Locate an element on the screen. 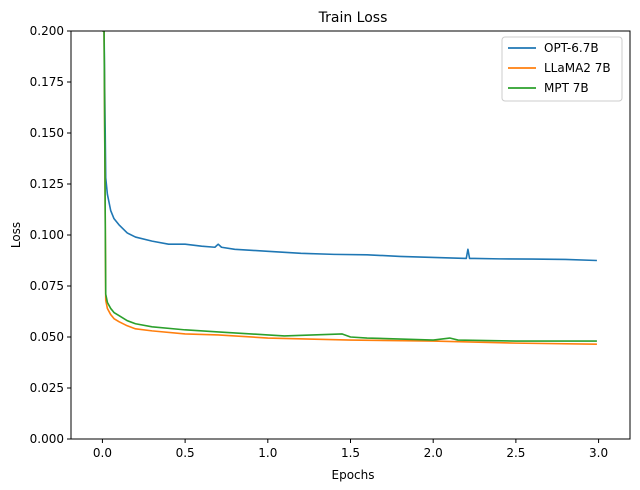 Image resolution: width=640 pixels, height=490 pixels. y-tick-label: 0.075 is located at coordinates (47, 286).